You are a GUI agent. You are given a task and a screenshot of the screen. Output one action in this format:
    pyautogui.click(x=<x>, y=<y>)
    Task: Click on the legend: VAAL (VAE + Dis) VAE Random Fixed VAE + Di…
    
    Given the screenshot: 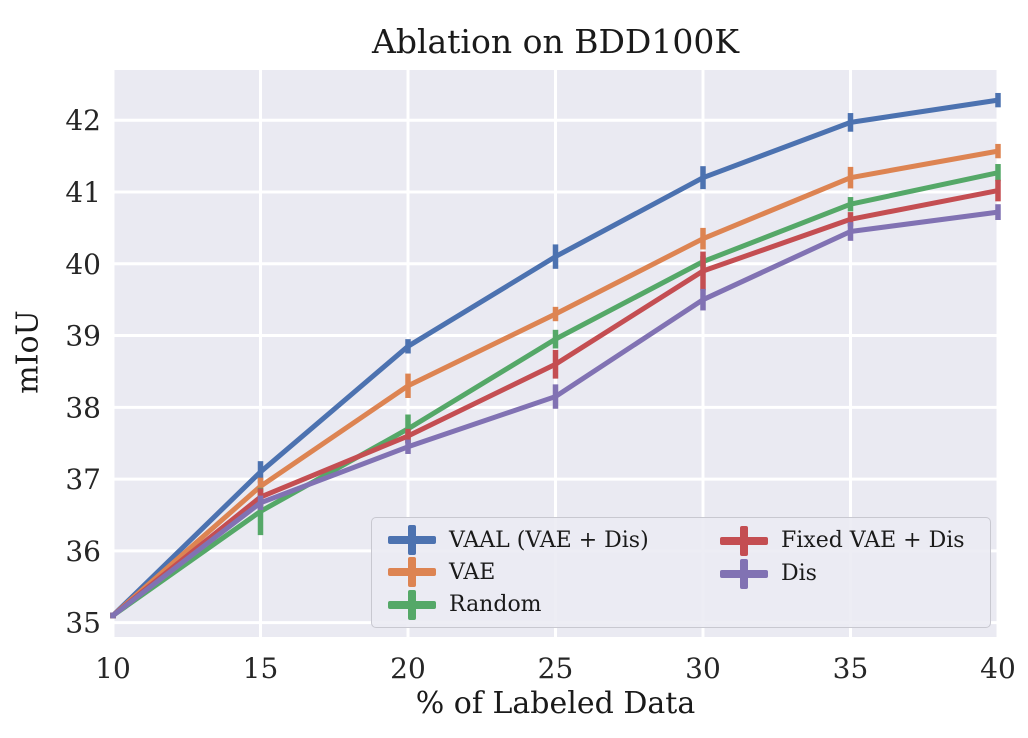 What is the action you would take?
    pyautogui.click(x=681, y=572)
    